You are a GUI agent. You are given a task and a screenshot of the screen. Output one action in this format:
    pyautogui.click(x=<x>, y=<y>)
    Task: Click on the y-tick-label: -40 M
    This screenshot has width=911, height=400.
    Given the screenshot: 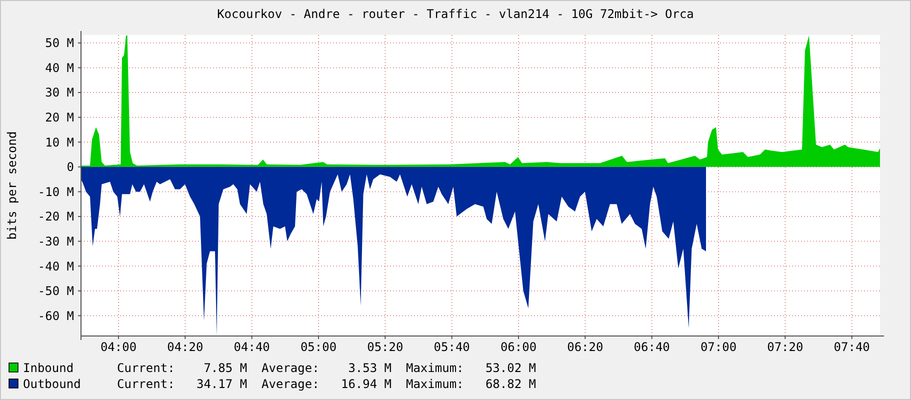 What is the action you would take?
    pyautogui.click(x=56, y=266)
    